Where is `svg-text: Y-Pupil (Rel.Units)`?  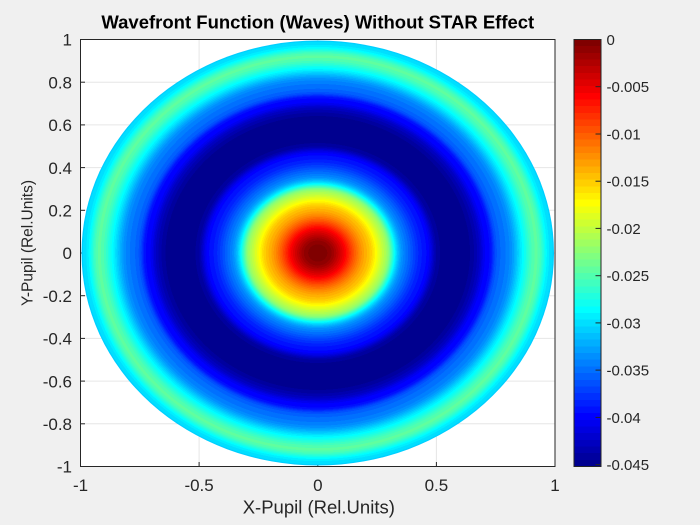
svg-text: Y-Pupil (Rel.Units) is located at coordinates (28, 243).